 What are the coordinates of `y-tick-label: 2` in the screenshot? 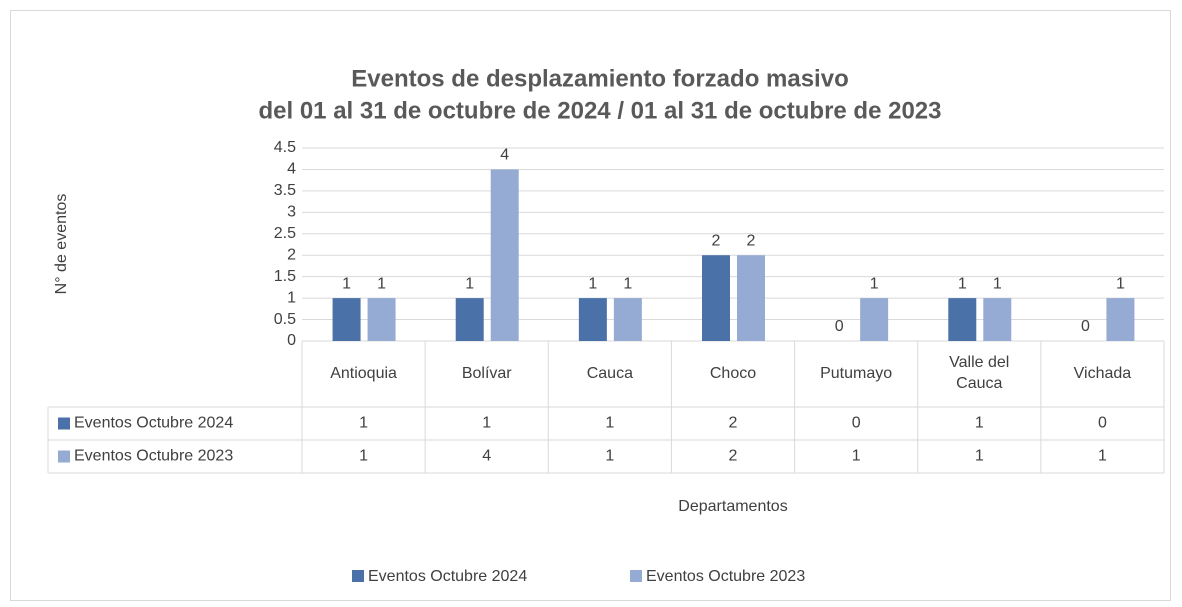 It's located at (291, 254).